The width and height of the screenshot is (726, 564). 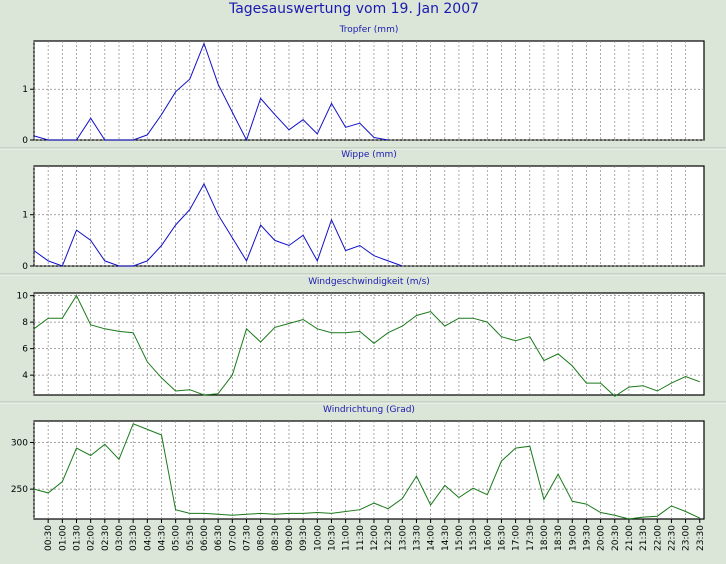 I want to click on x-tick-label: 00:30, so click(x=49, y=538).